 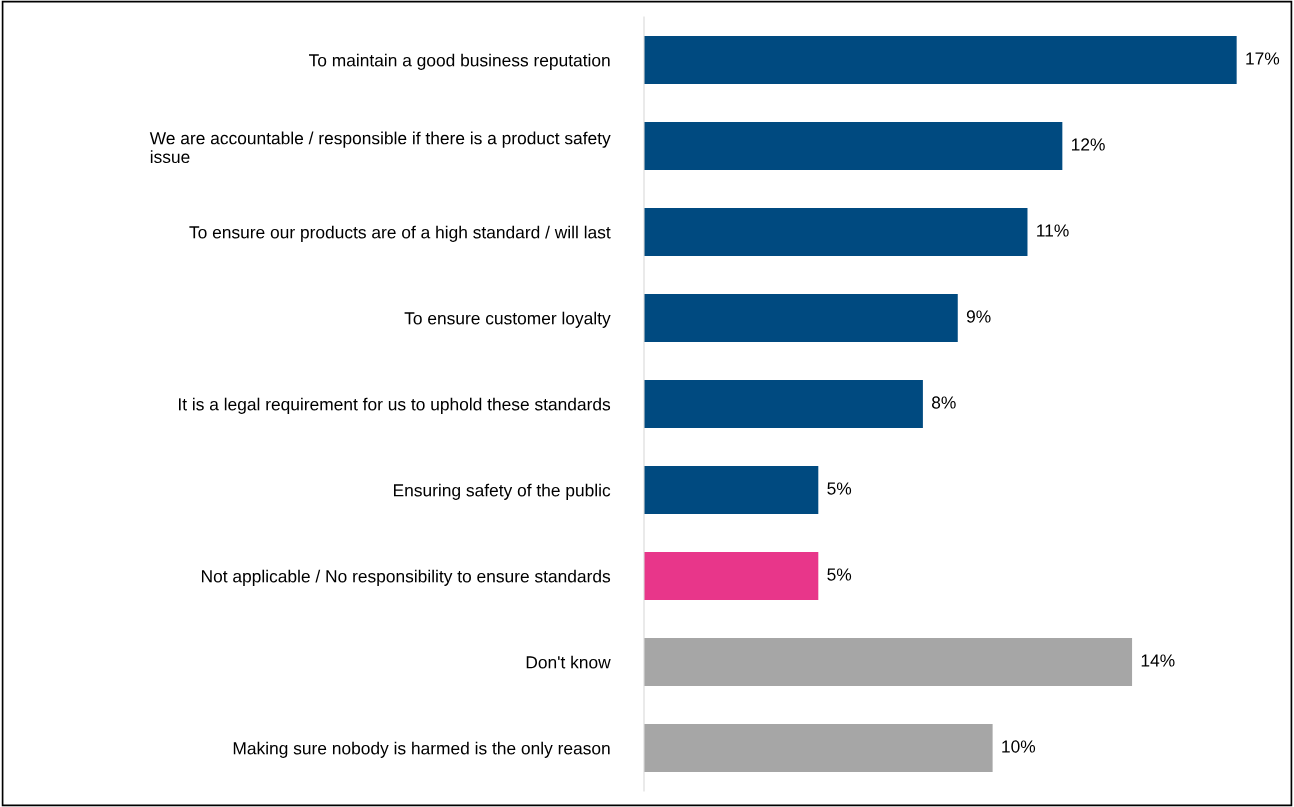 What do you see at coordinates (1263, 58) in the screenshot?
I see `data-label: 17%` at bounding box center [1263, 58].